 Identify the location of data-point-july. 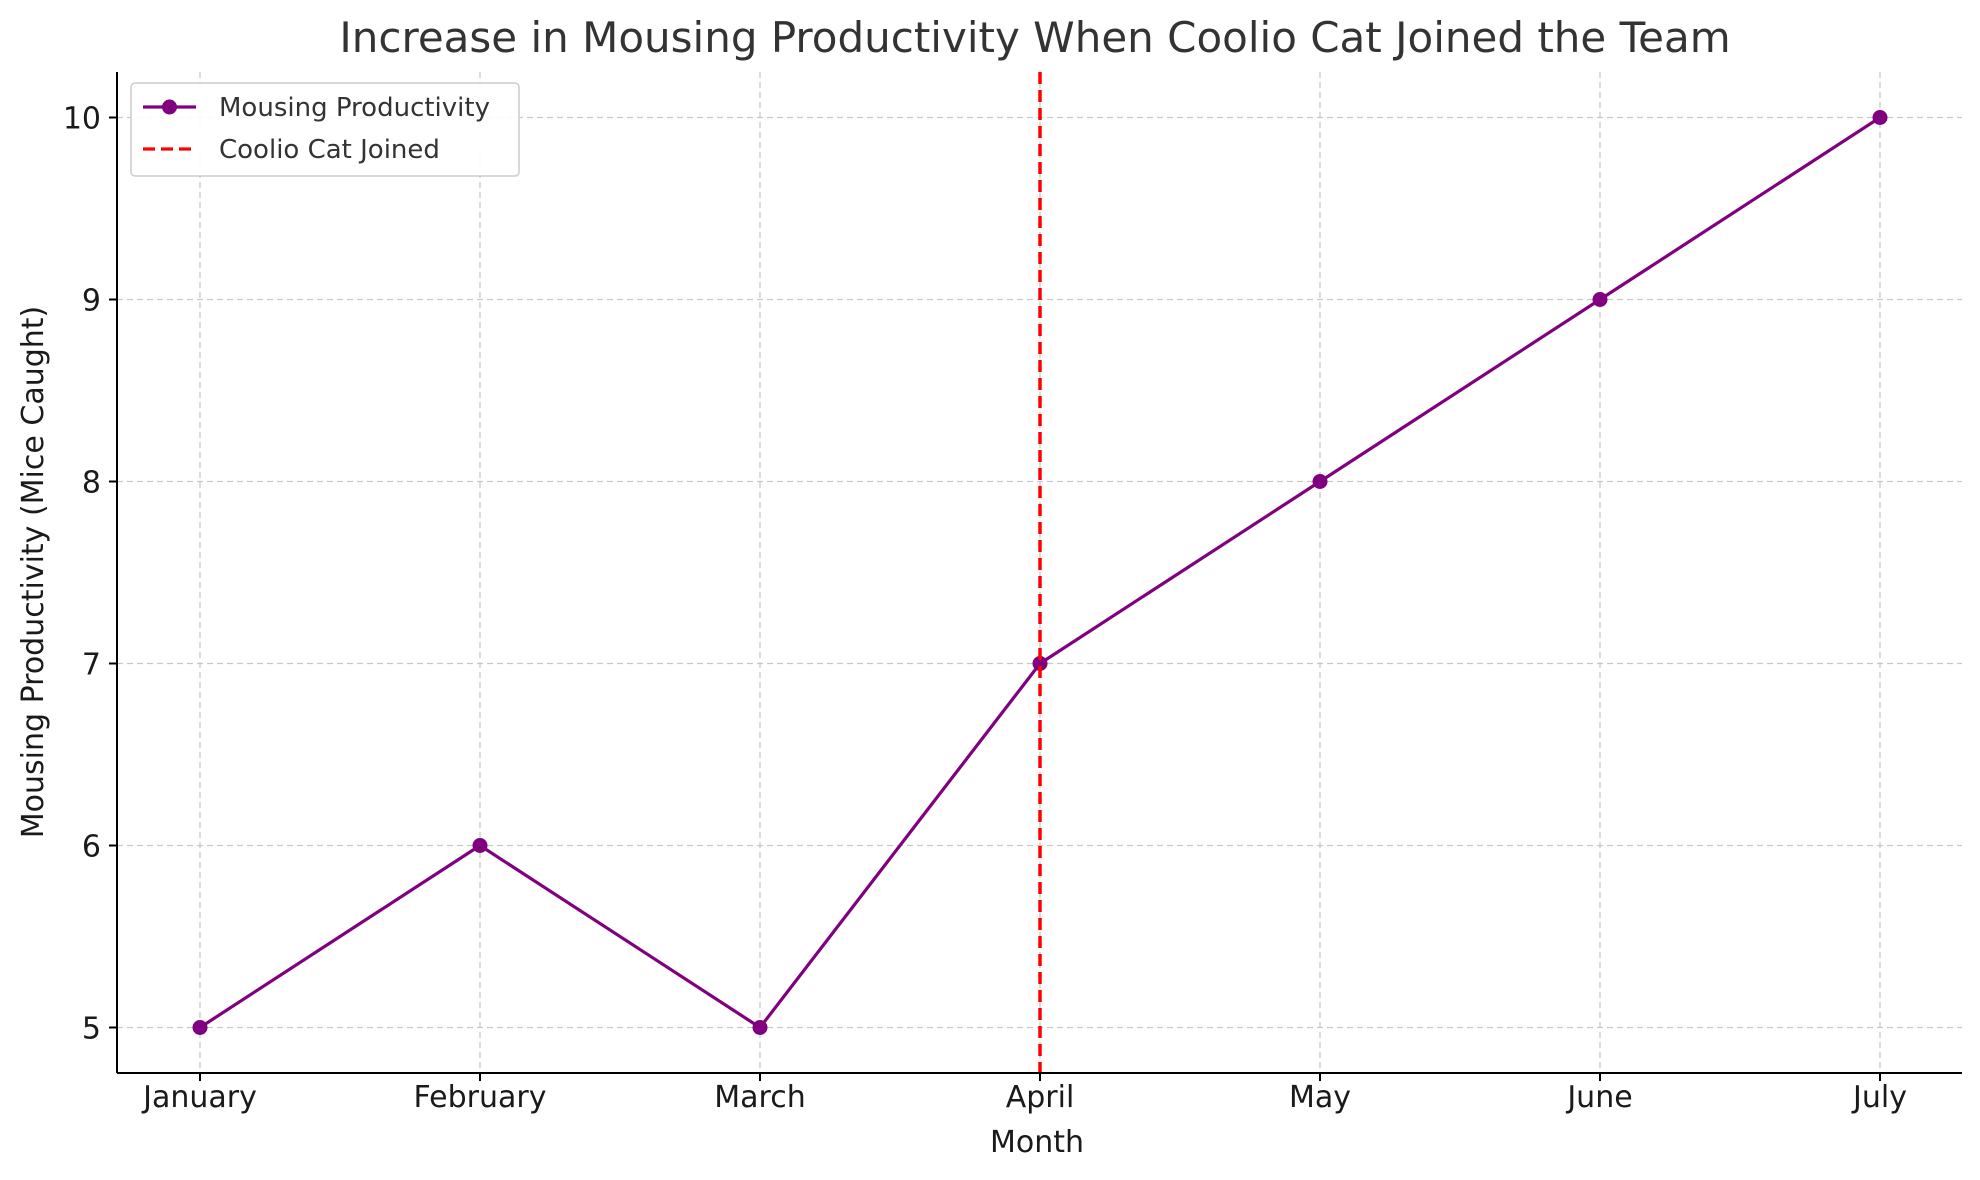
(1880, 117).